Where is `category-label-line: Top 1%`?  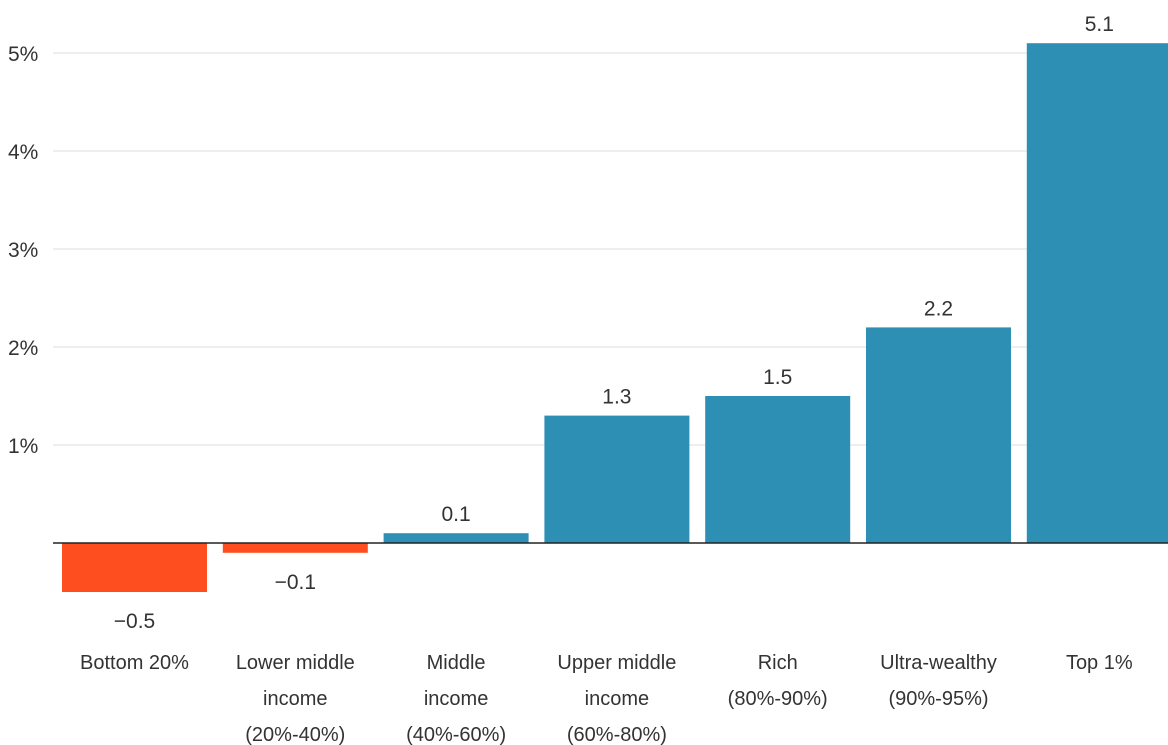
category-label-line: Top 1% is located at coordinates (1099, 663).